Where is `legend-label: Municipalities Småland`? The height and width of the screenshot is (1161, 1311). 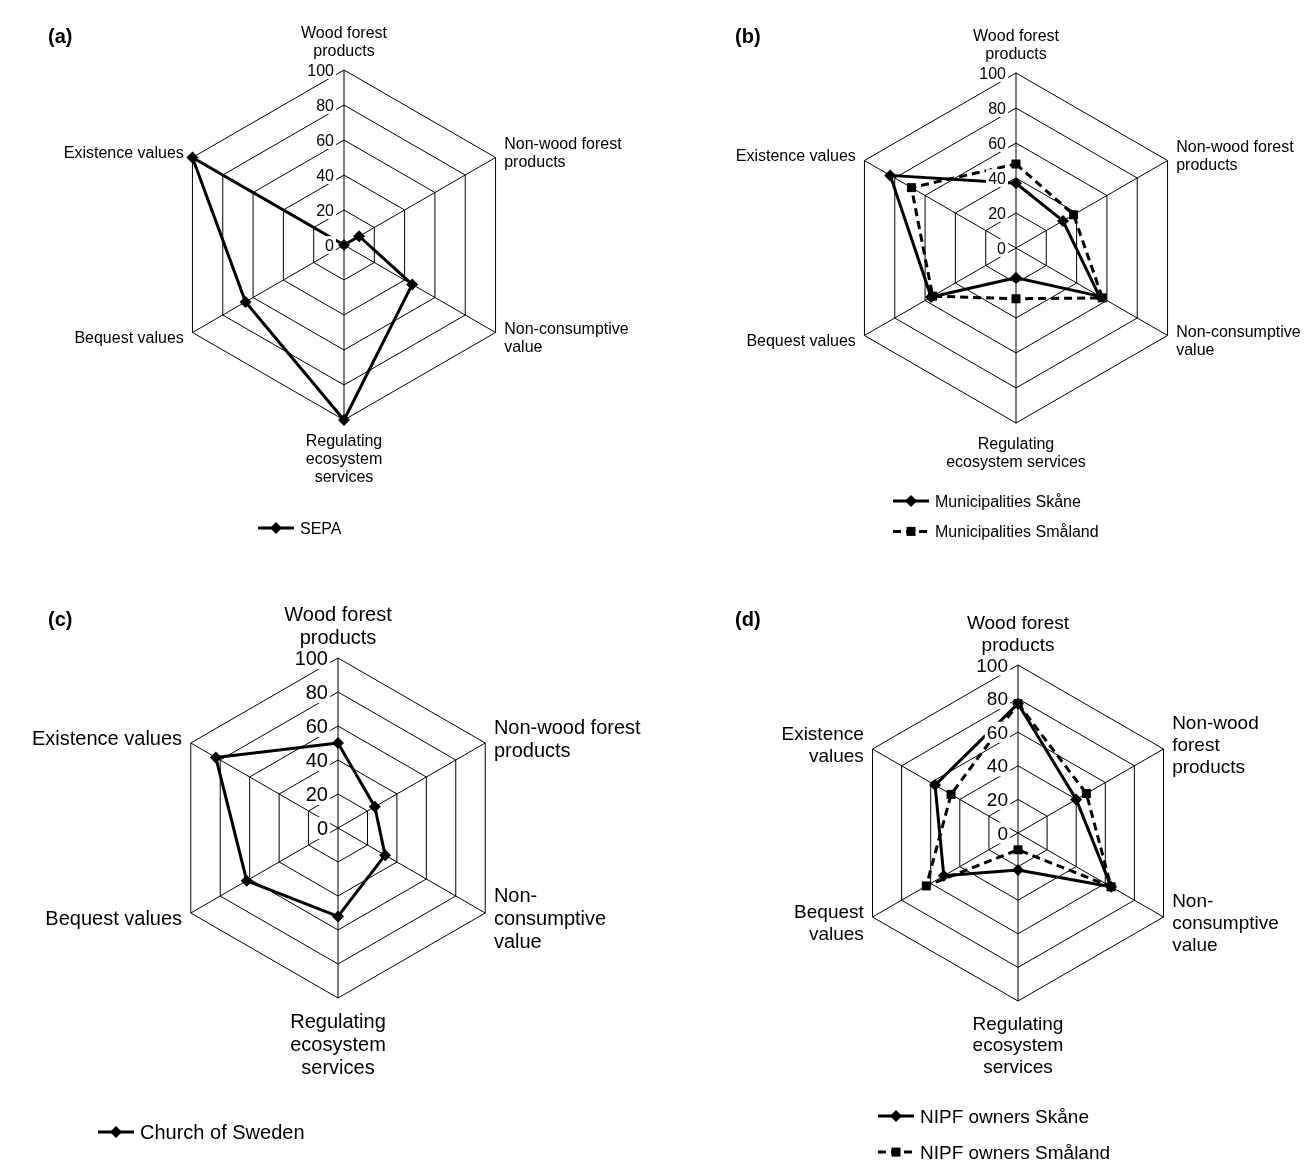
legend-label: Municipalities Småland is located at coordinates (1017, 531).